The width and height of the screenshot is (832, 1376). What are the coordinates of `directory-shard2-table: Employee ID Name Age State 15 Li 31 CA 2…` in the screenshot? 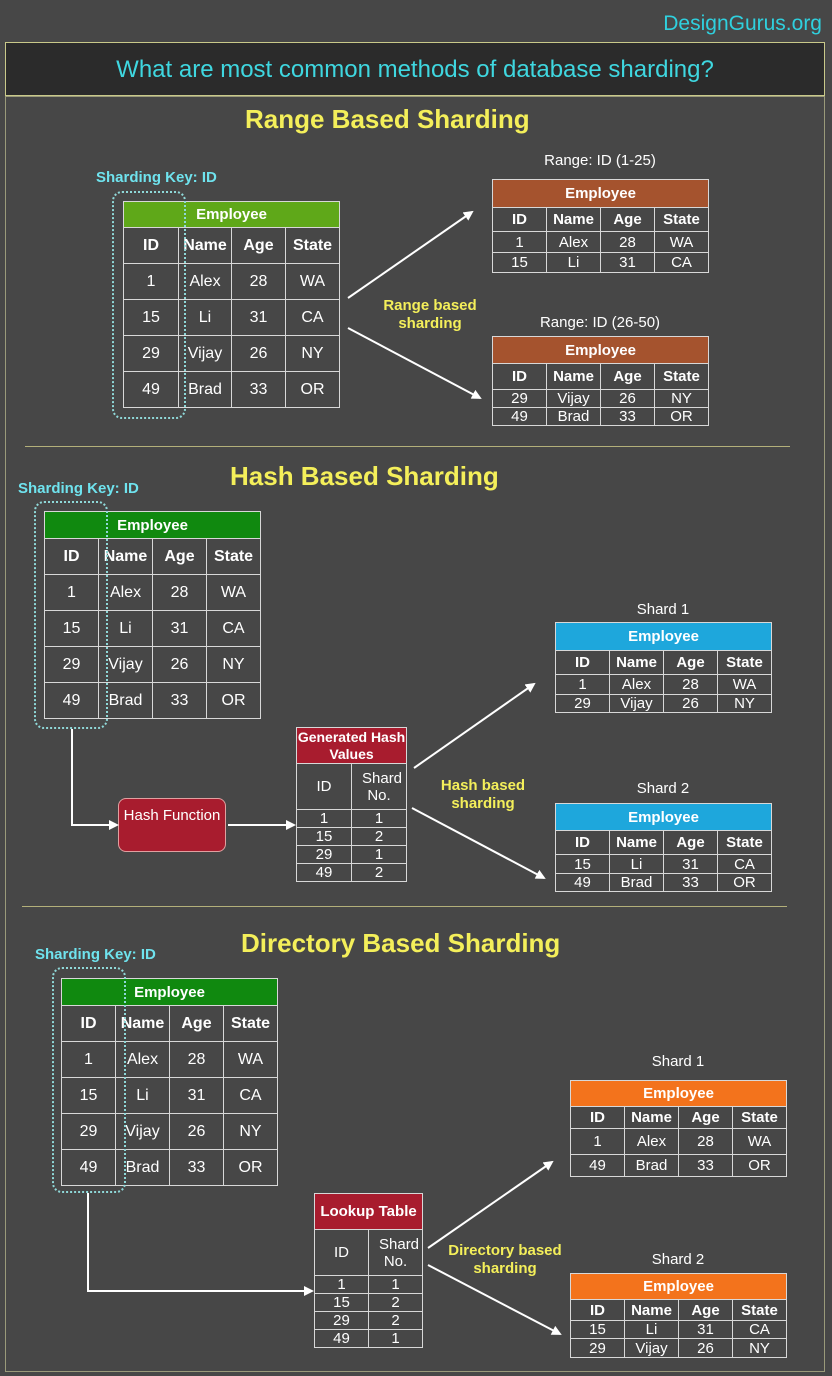 It's located at (678, 1315).